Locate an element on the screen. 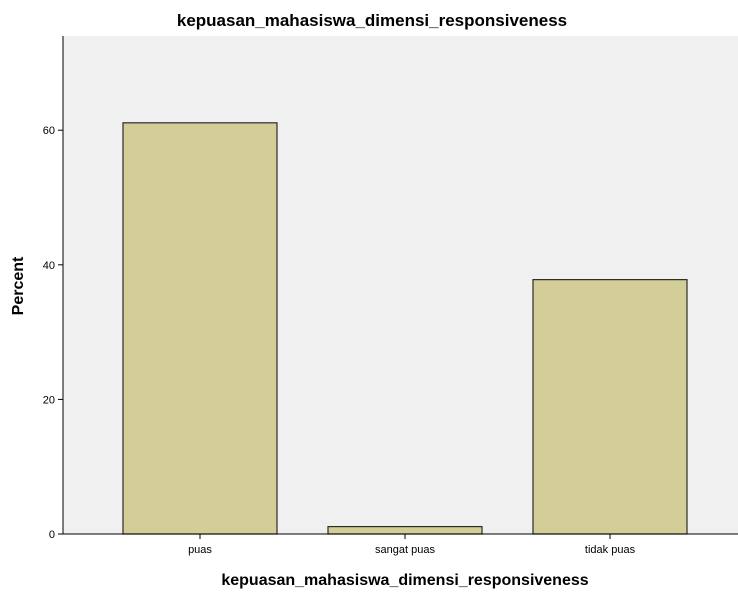 The image size is (738, 597). y-tick-label: 20 is located at coordinates (49, 400).